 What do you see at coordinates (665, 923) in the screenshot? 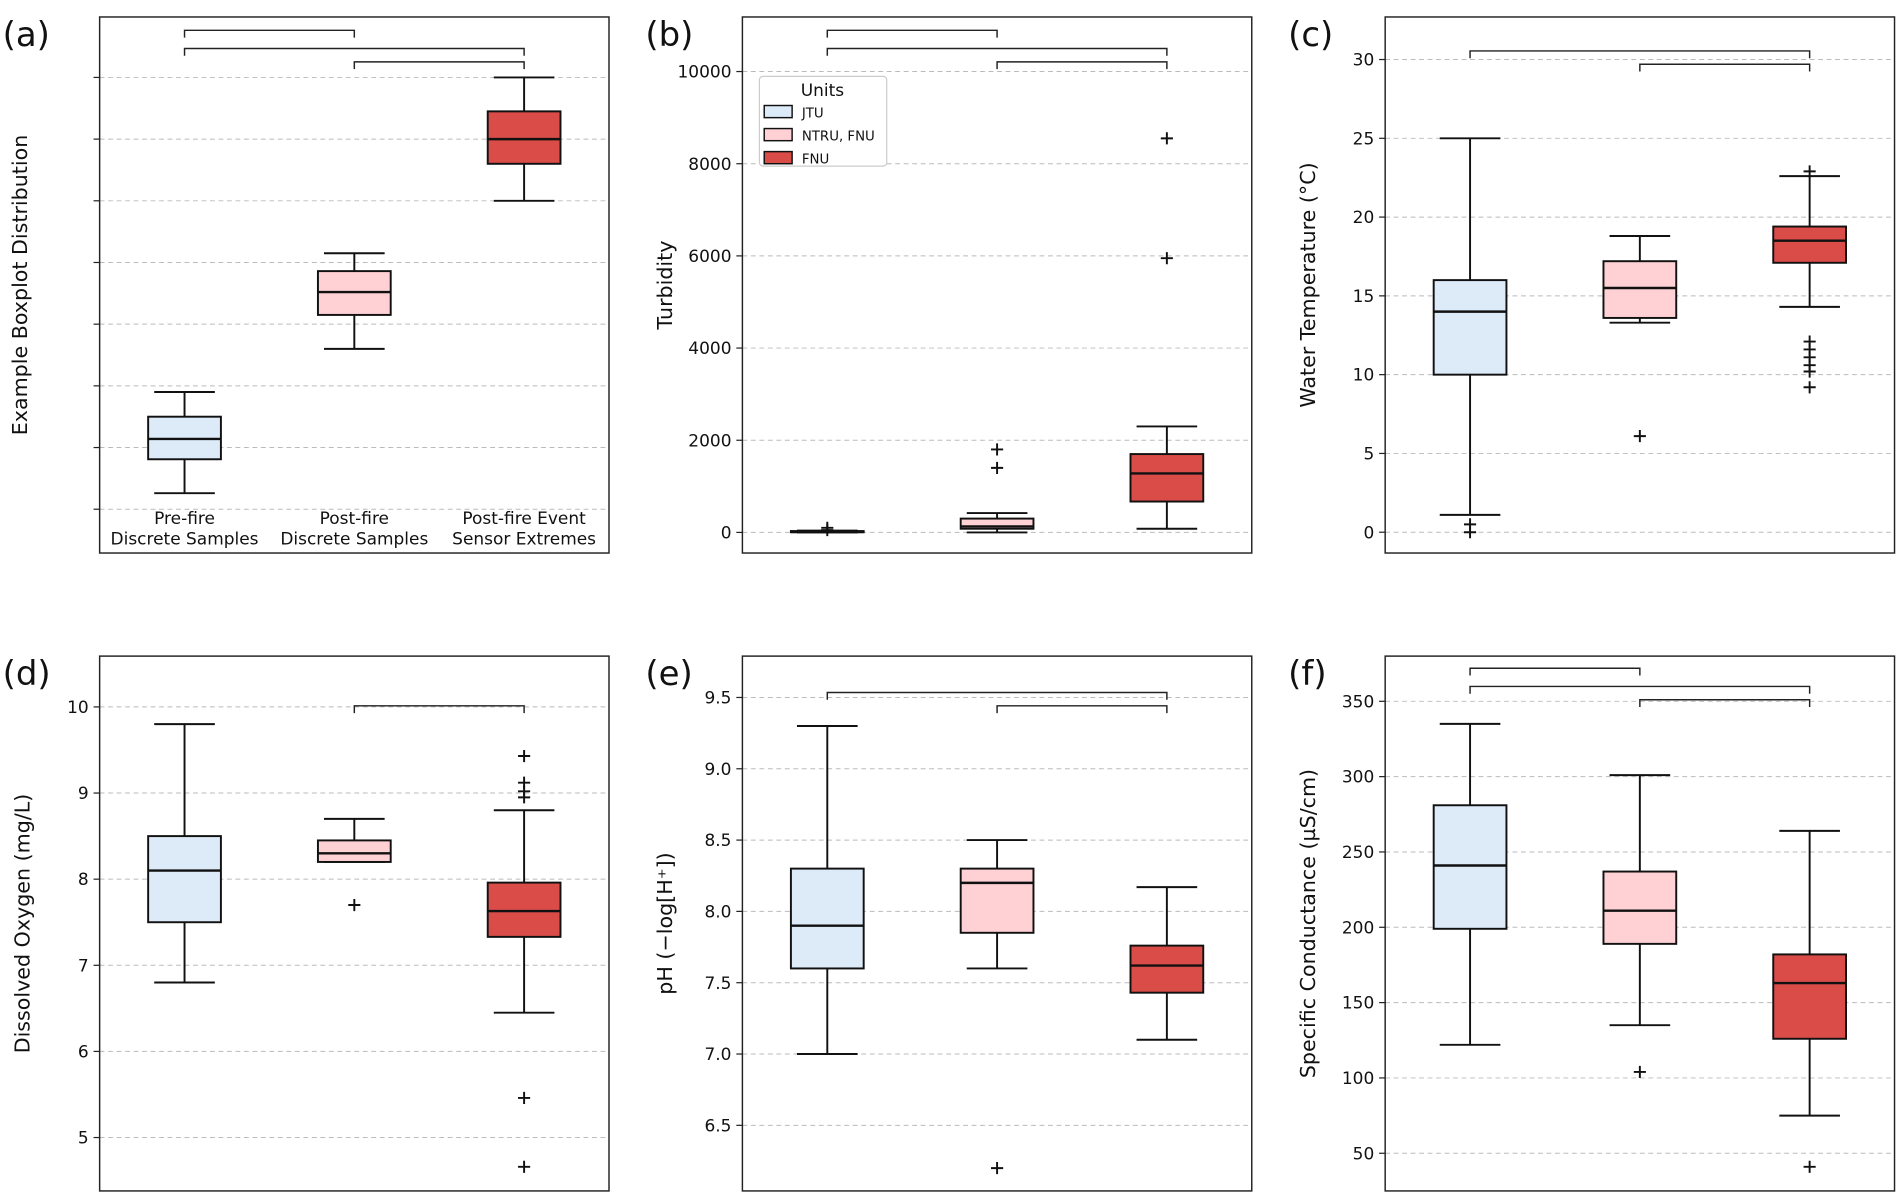
I see `y-axis-label: pH (−log[H⁺])` at bounding box center [665, 923].